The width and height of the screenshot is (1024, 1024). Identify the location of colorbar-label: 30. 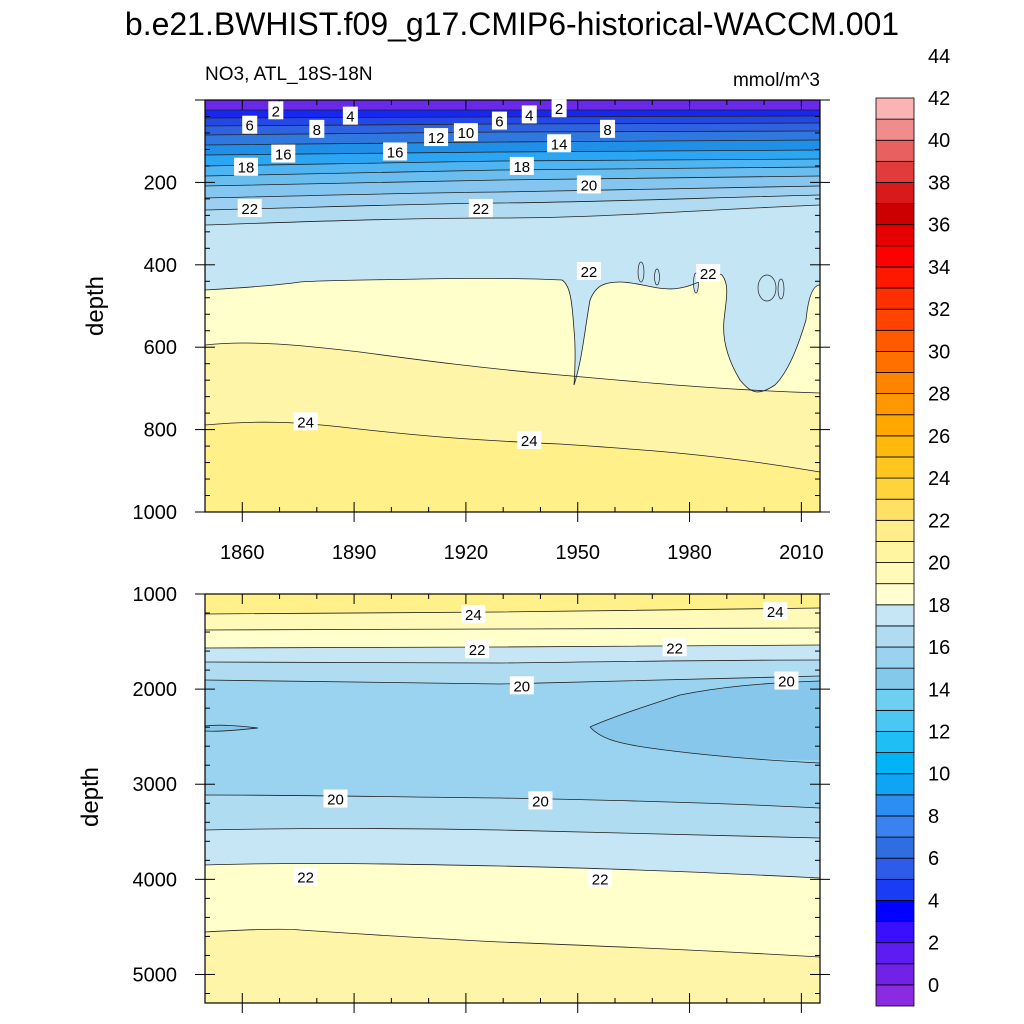
(939, 352).